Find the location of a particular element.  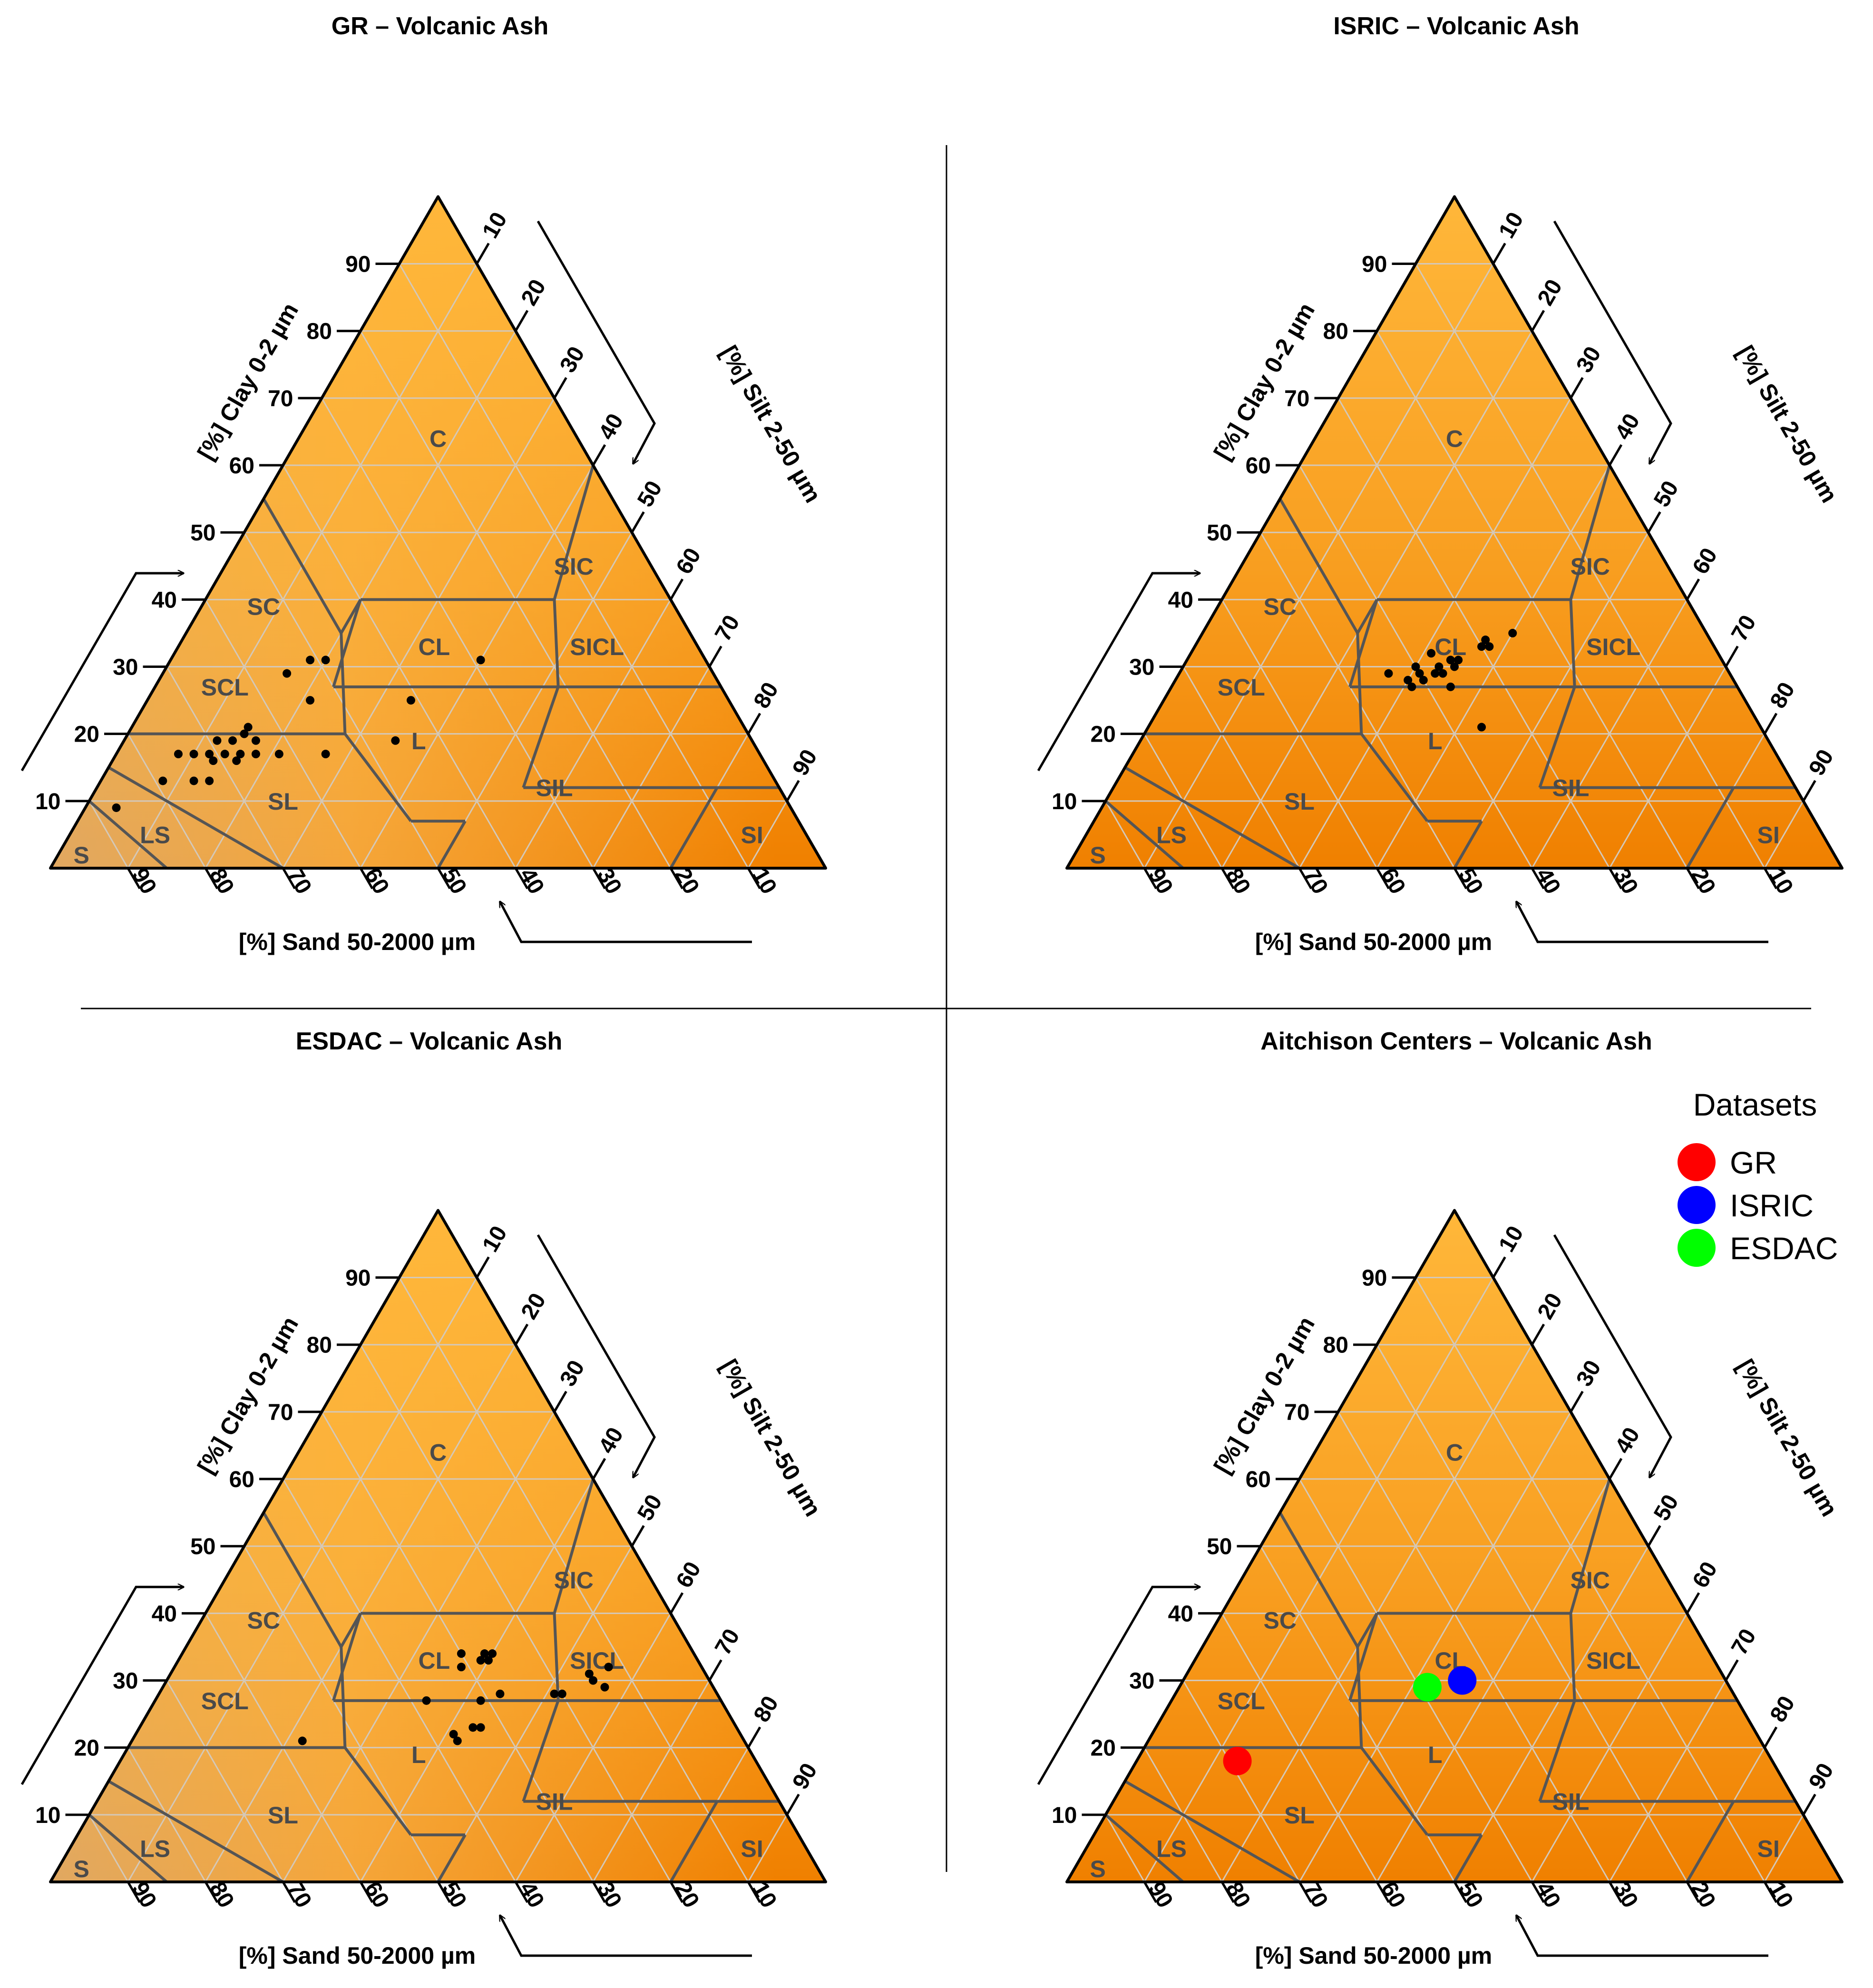

class-label-sc: SC is located at coordinates (1280, 606).